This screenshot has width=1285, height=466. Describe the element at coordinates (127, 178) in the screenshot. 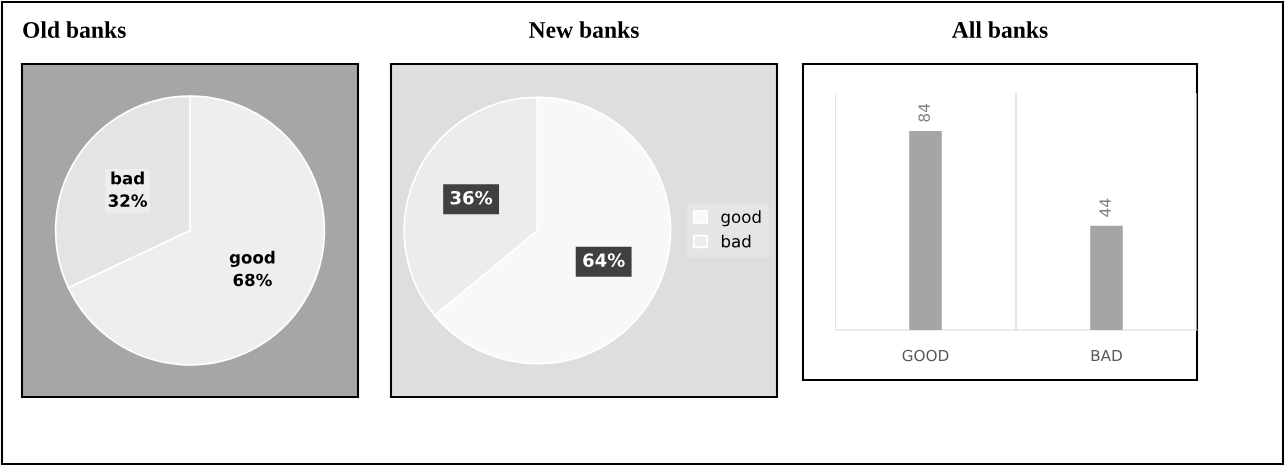

I see `slice-label: bad` at that location.